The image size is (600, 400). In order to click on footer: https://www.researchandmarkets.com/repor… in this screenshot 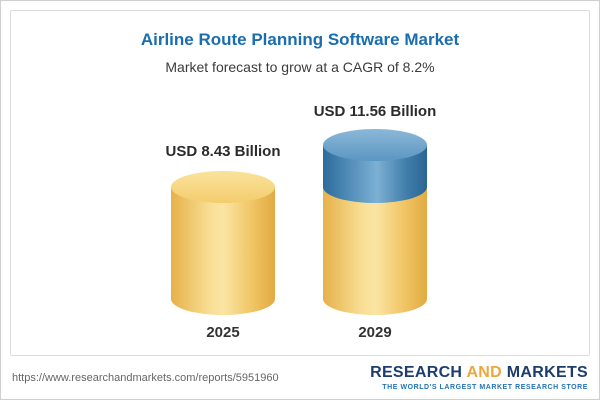, I will do `click(300, 378)`.